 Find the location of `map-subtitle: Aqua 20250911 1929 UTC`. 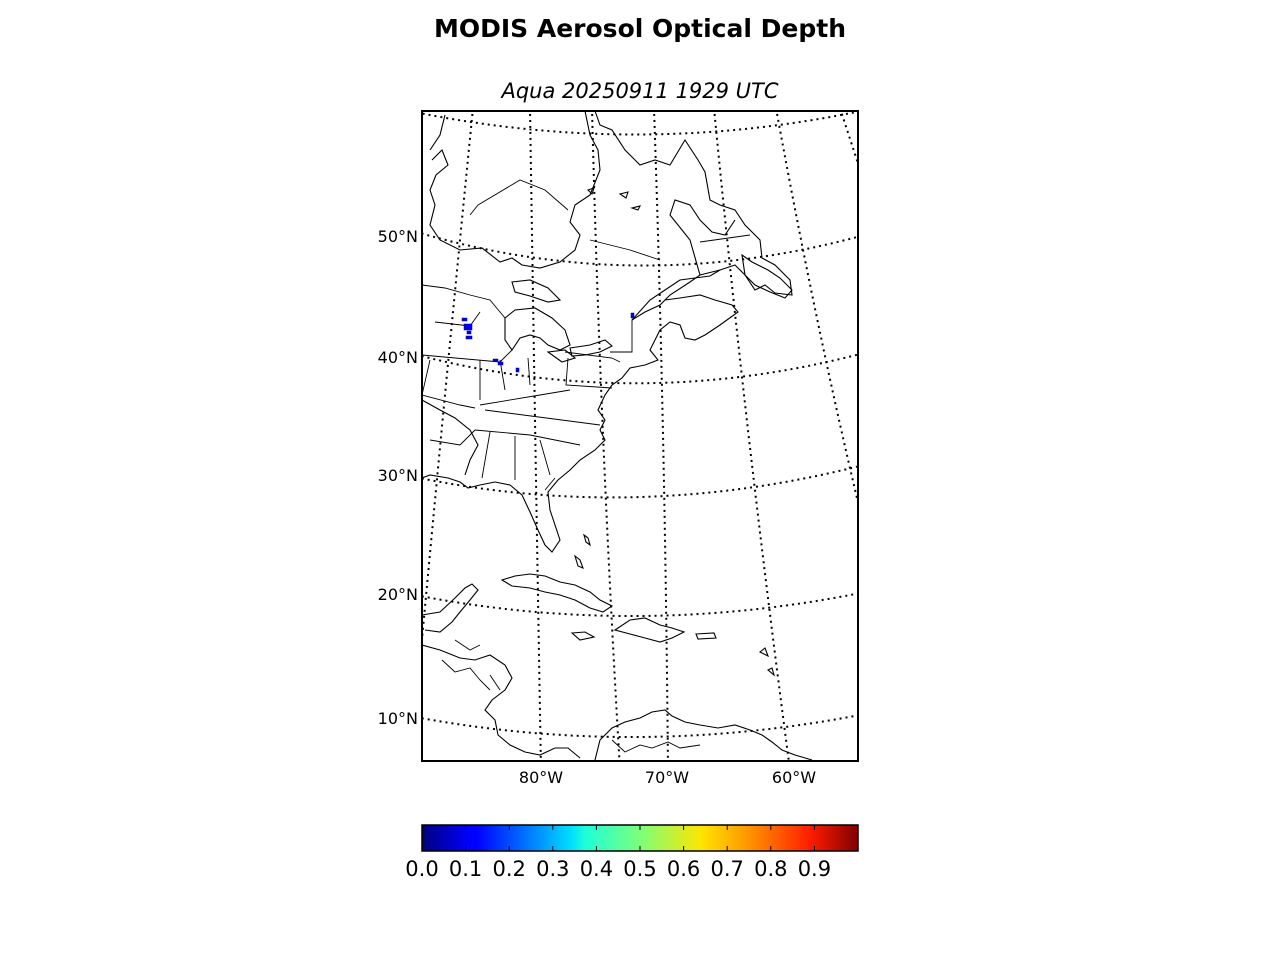

map-subtitle: Aqua 20250911 1929 UTC is located at coordinates (640, 91).